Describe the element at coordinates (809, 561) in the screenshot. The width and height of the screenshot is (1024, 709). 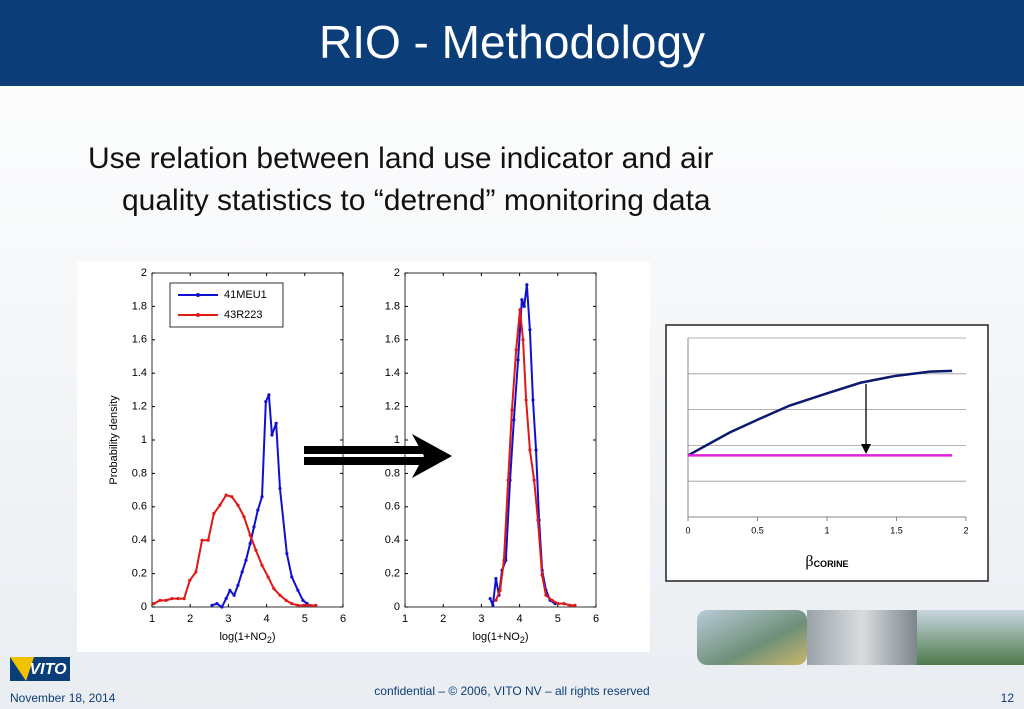
I see `label-symbol: β` at that location.